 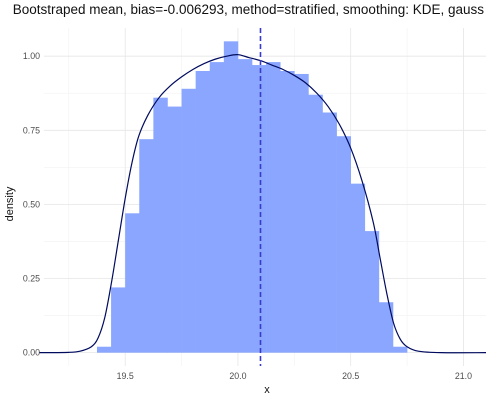 What do you see at coordinates (31, 56) in the screenshot?
I see `y-tick-label: 1.00` at bounding box center [31, 56].